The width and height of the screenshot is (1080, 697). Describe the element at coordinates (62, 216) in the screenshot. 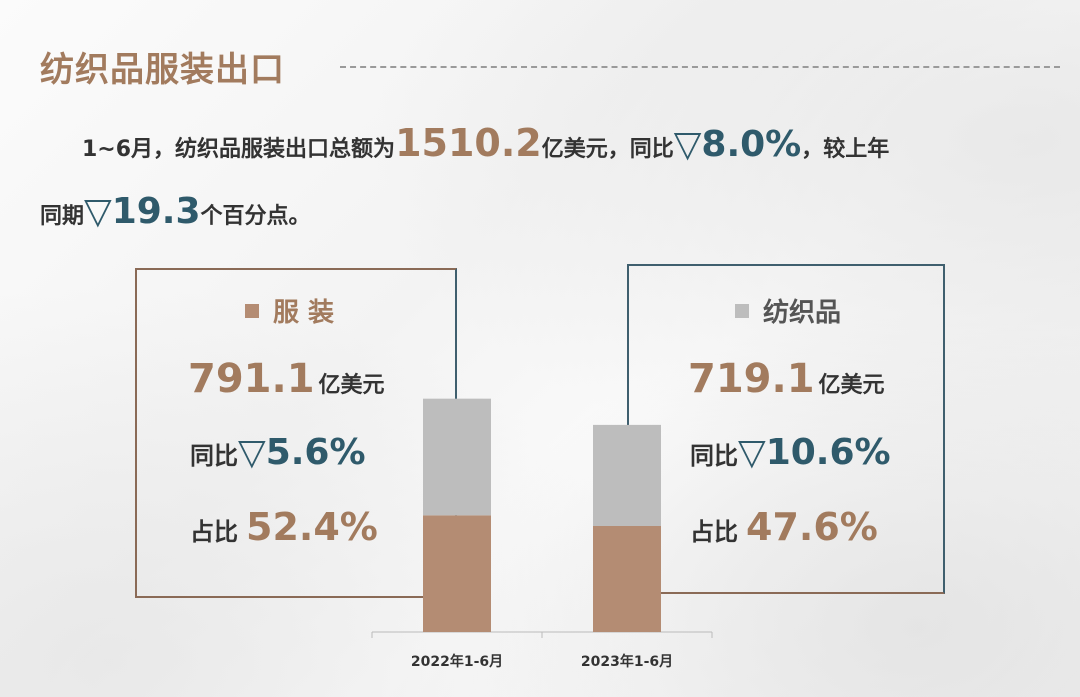

I see `summary-line2-prefix: 同期` at that location.